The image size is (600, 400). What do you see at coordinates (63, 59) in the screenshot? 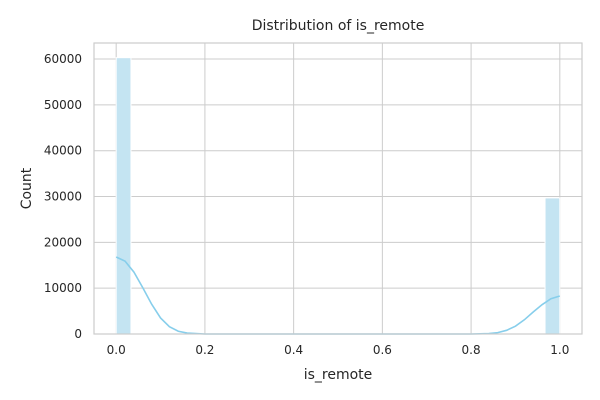
I see `y-tick-label: 60000` at bounding box center [63, 59].